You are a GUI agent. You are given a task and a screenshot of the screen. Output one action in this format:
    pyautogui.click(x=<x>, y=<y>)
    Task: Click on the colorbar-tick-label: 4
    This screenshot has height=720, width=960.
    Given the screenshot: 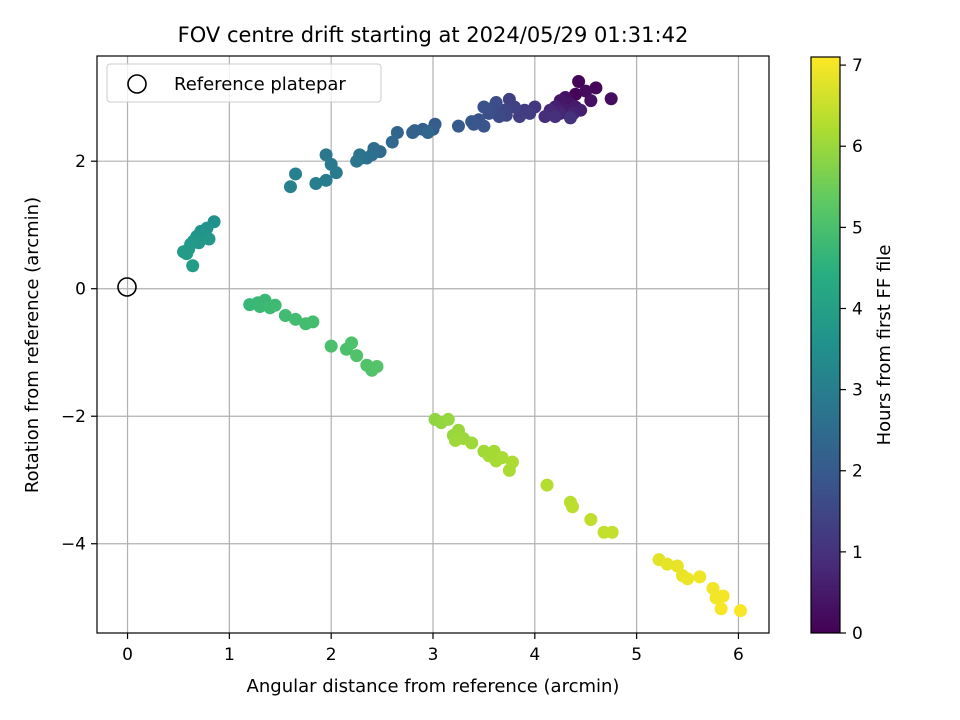 What is the action you would take?
    pyautogui.click(x=857, y=309)
    